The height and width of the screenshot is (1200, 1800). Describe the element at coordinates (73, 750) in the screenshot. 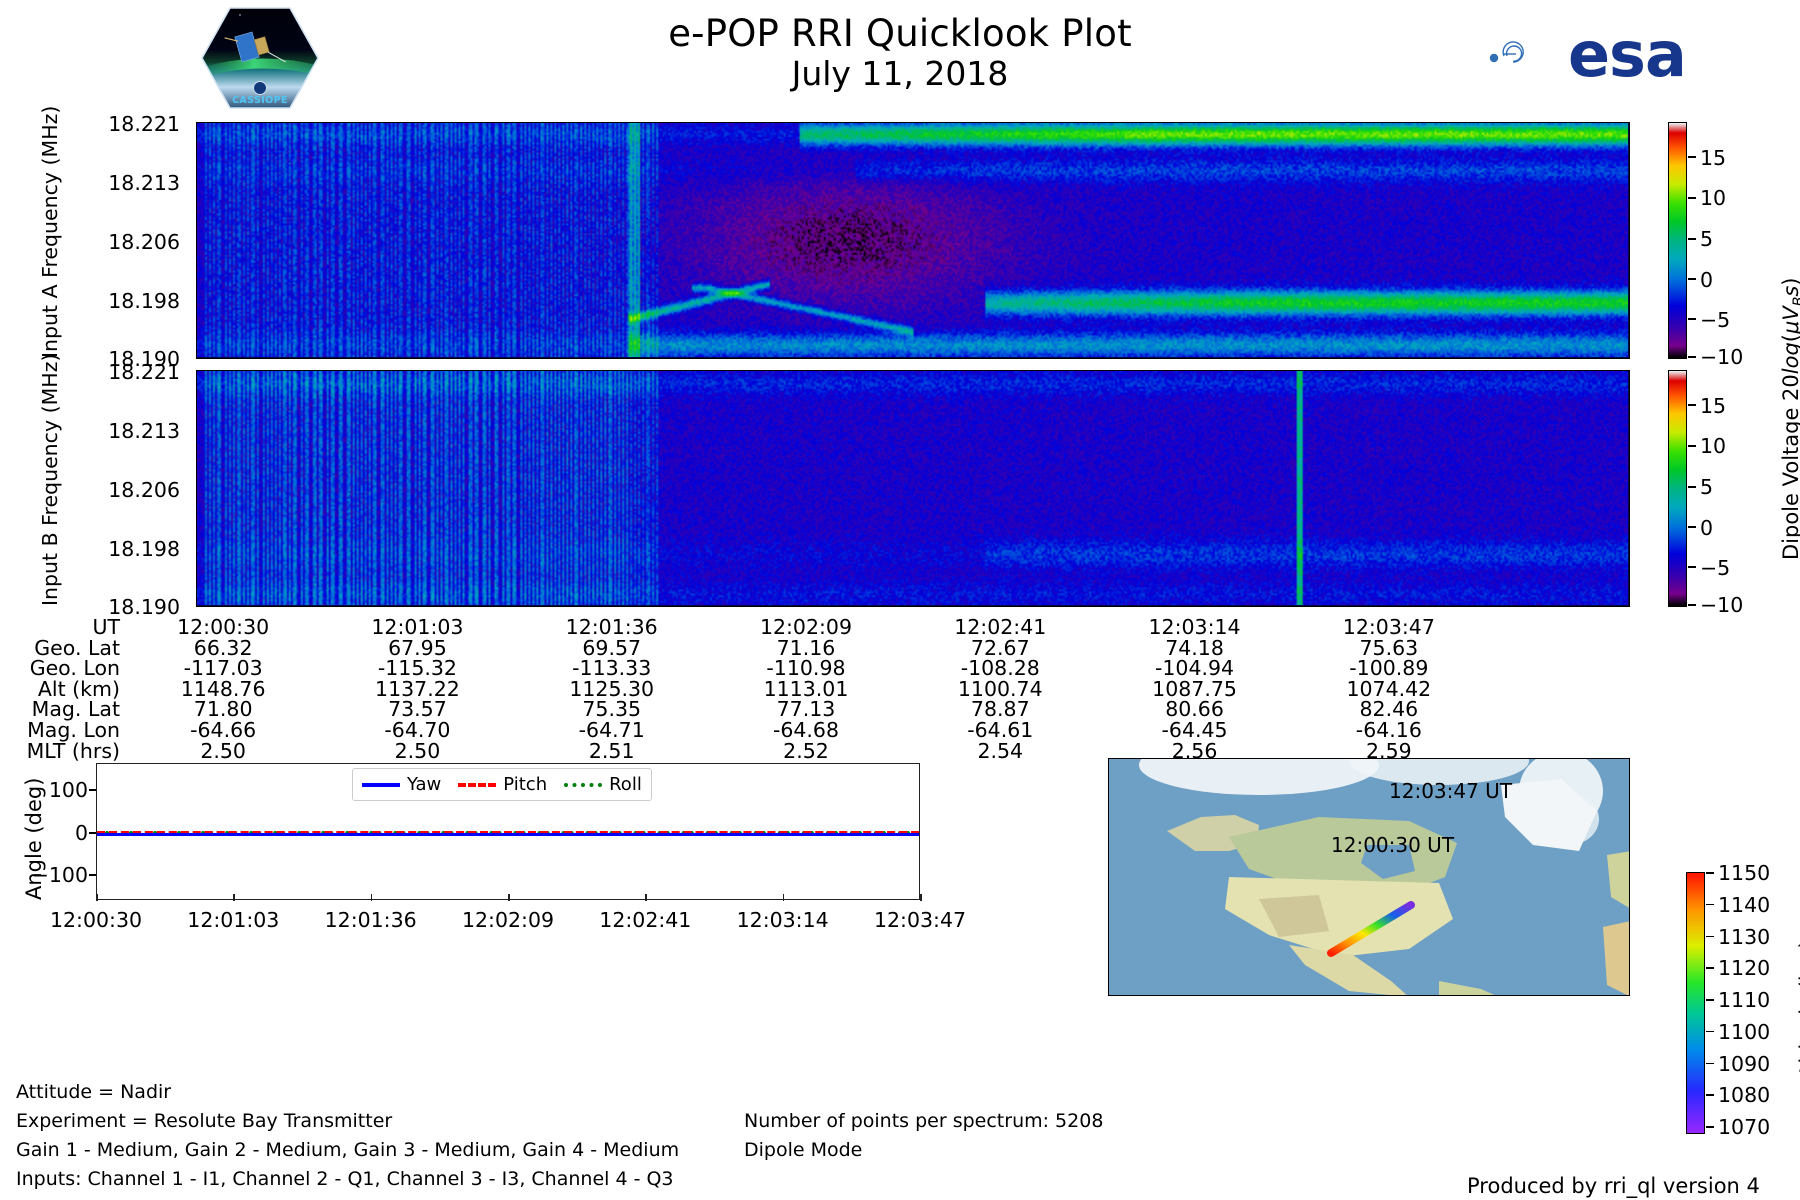

I see `ephemeris-row-label: MLT (hrs)` at that location.